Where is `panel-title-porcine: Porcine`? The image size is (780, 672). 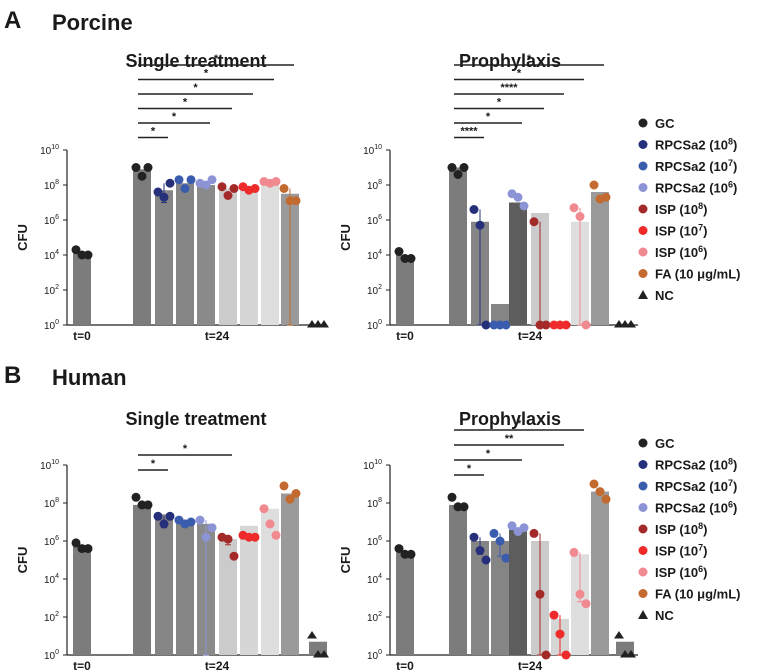 panel-title-porcine: Porcine is located at coordinates (92, 22).